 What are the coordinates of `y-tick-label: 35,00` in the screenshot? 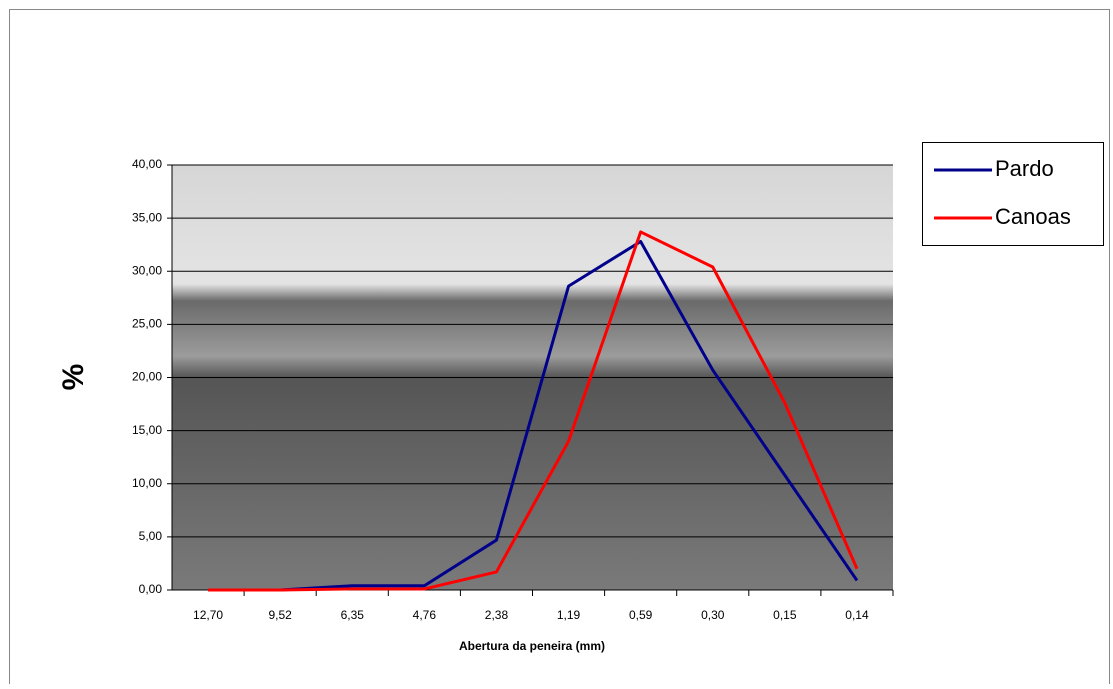 It's located at (147, 217).